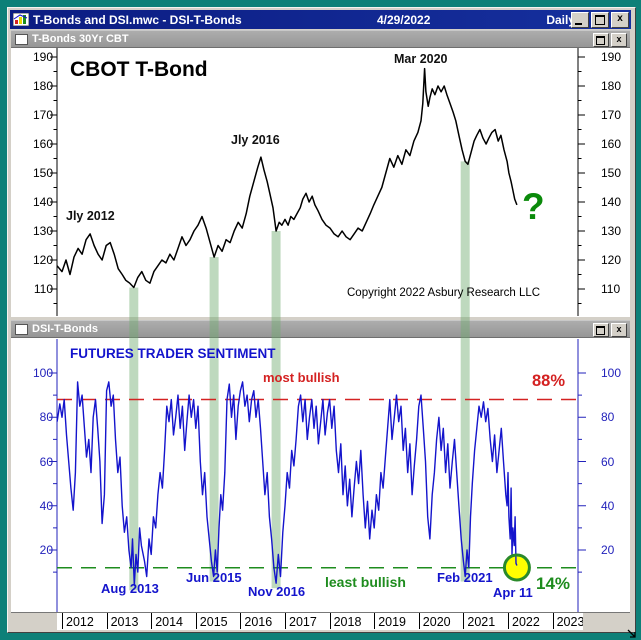 Image resolution: width=641 pixels, height=640 pixels. What do you see at coordinates (392, 622) in the screenshot?
I see `year-label: 2019` at bounding box center [392, 622].